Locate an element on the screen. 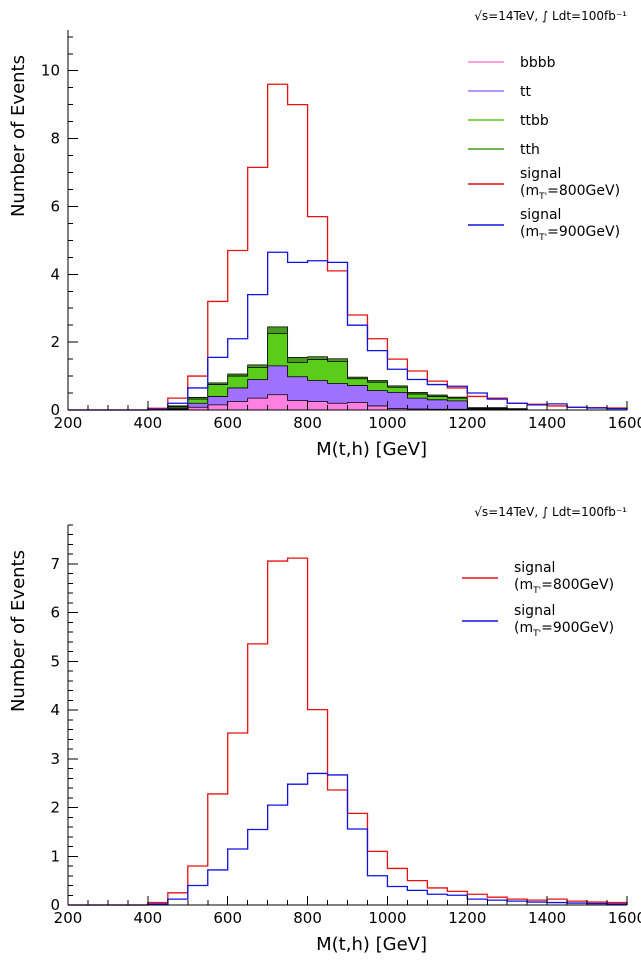  legend-label-tth: tth is located at coordinates (530, 150).